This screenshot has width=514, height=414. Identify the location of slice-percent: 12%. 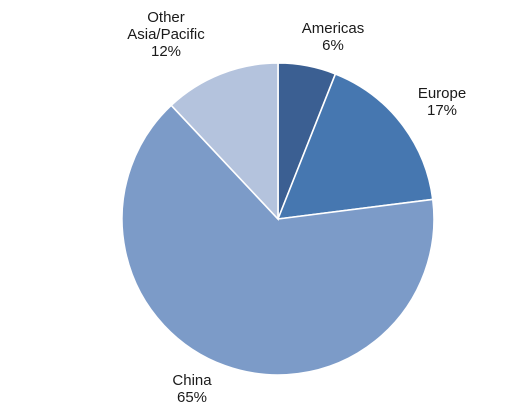
(166, 51).